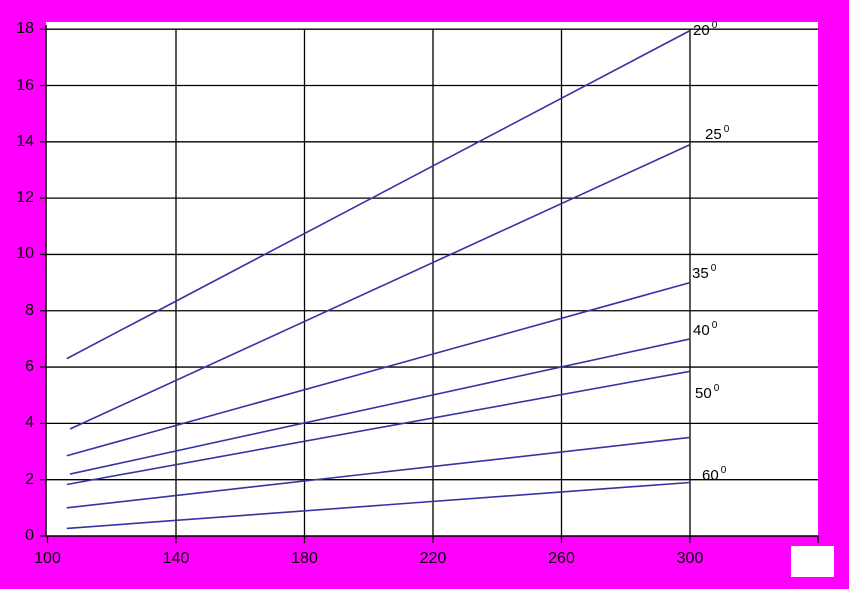 This screenshot has height=589, width=849. I want to click on y-tick-label-10: 10, so click(25, 254).